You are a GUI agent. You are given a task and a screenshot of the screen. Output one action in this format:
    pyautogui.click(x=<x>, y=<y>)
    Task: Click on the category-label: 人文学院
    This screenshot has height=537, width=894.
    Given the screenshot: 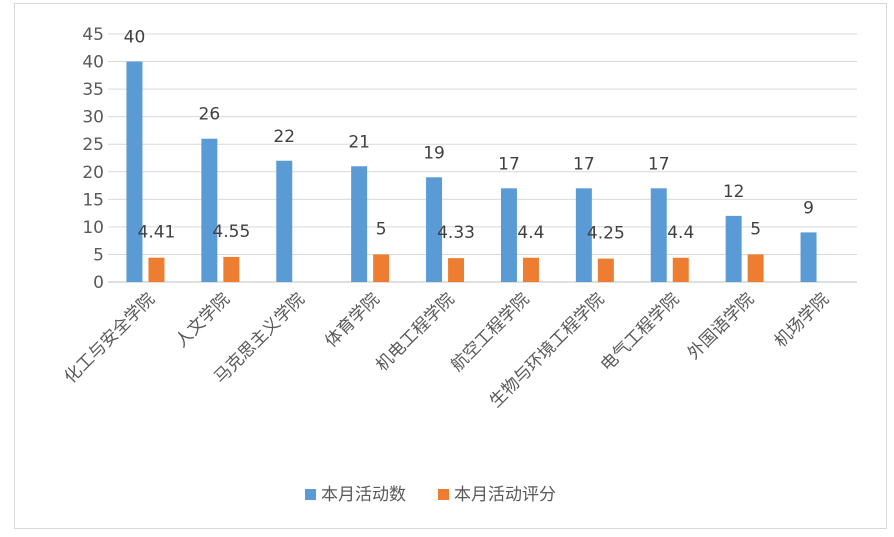 What is the action you would take?
    pyautogui.click(x=203, y=320)
    